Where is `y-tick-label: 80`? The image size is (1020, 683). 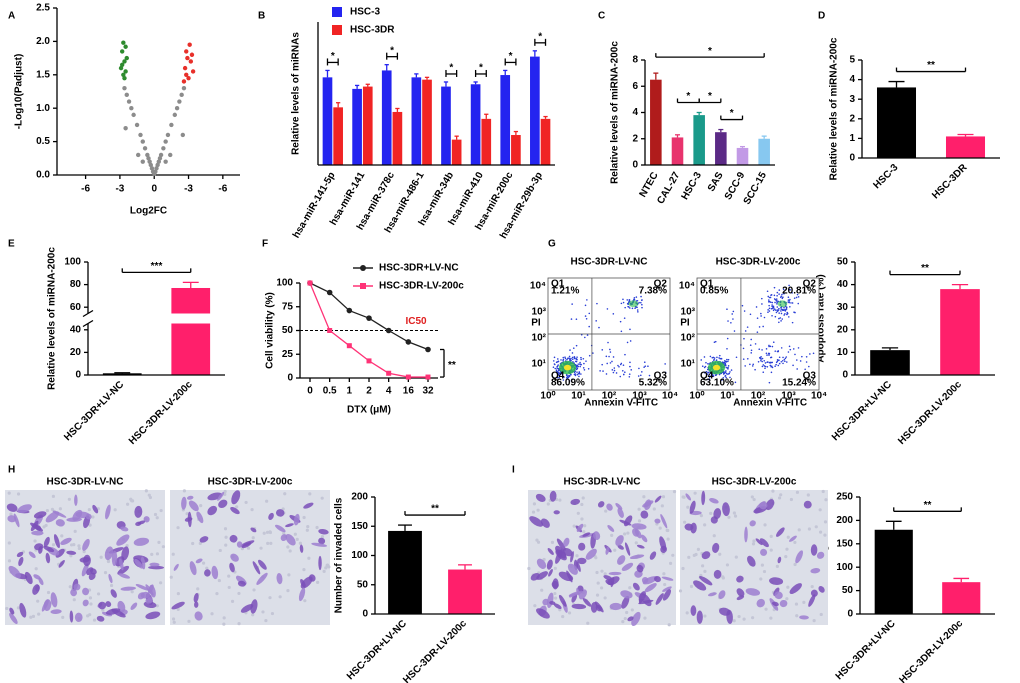 y-tick-label: 80 is located at coordinates (76, 284).